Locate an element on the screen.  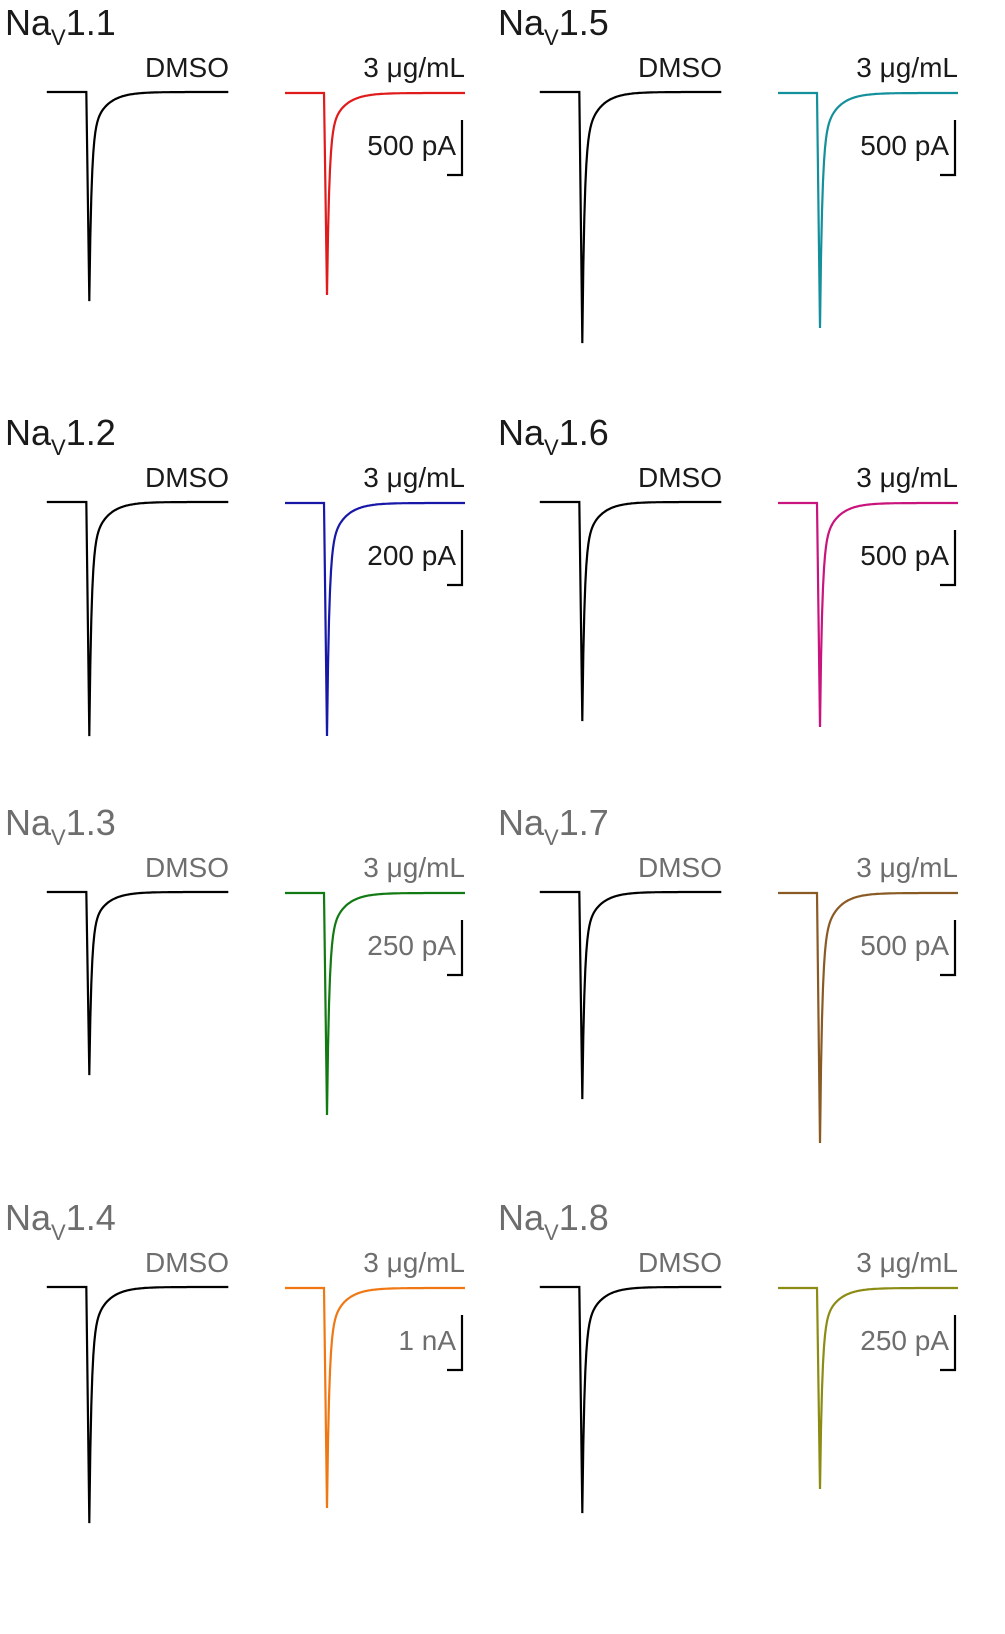
label-number: 1.6 is located at coordinates (584, 432).